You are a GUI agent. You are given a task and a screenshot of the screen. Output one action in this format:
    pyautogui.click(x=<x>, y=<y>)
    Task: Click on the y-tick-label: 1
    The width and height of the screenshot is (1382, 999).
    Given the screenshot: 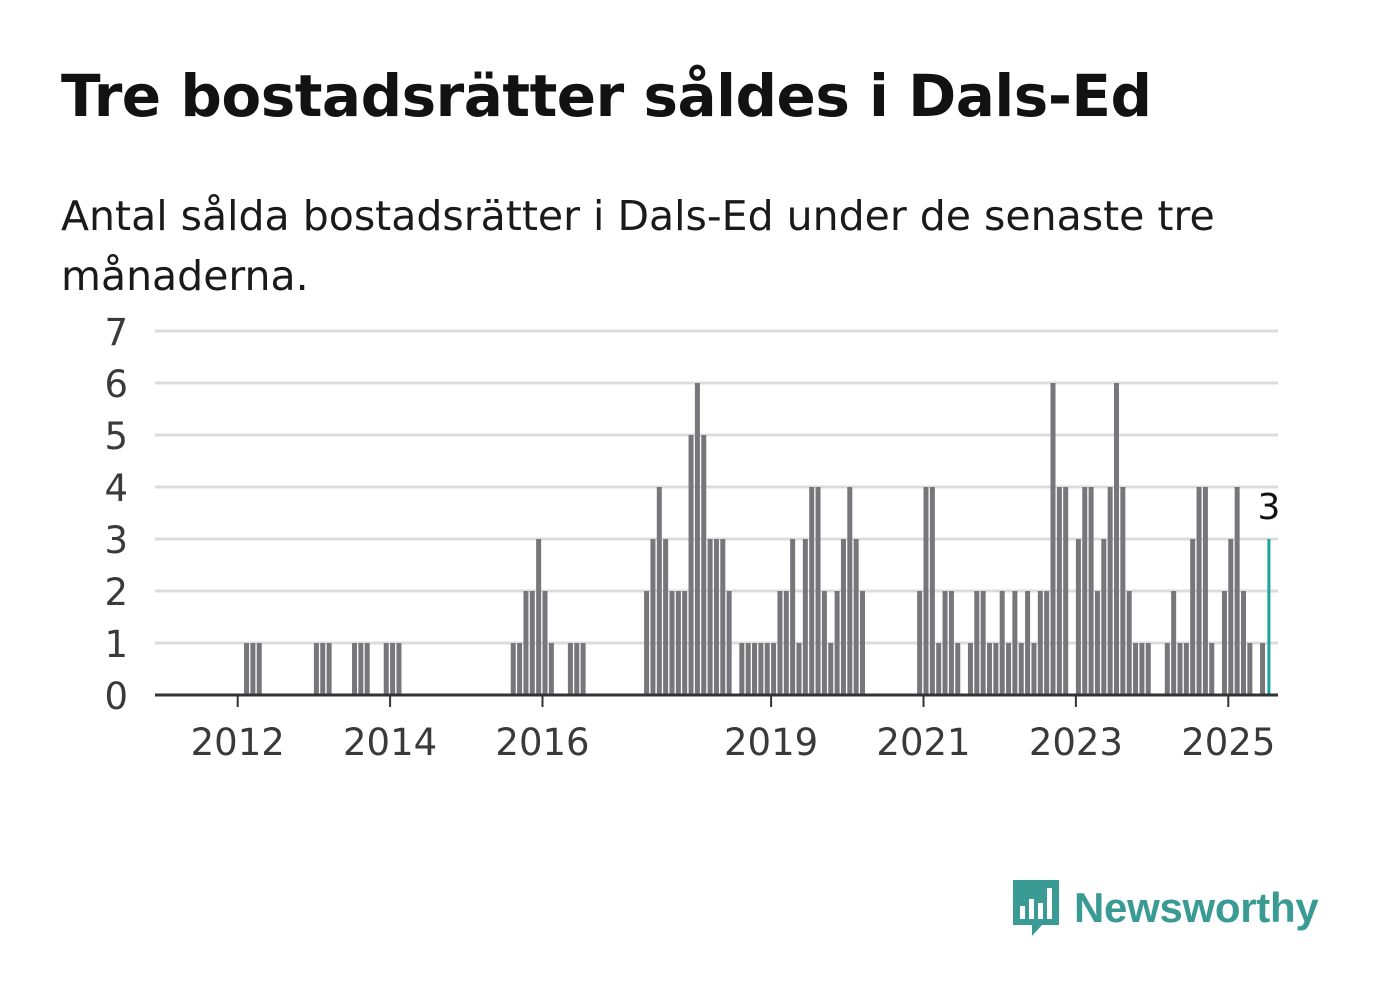 What is the action you would take?
    pyautogui.click(x=116, y=644)
    